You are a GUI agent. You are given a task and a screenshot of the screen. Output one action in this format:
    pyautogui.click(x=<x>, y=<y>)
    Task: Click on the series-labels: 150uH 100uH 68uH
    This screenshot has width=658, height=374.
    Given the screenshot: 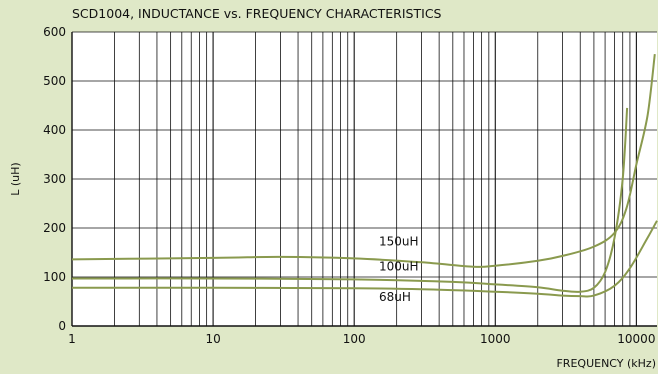 What is the action you would take?
    pyautogui.click(x=399, y=269)
    